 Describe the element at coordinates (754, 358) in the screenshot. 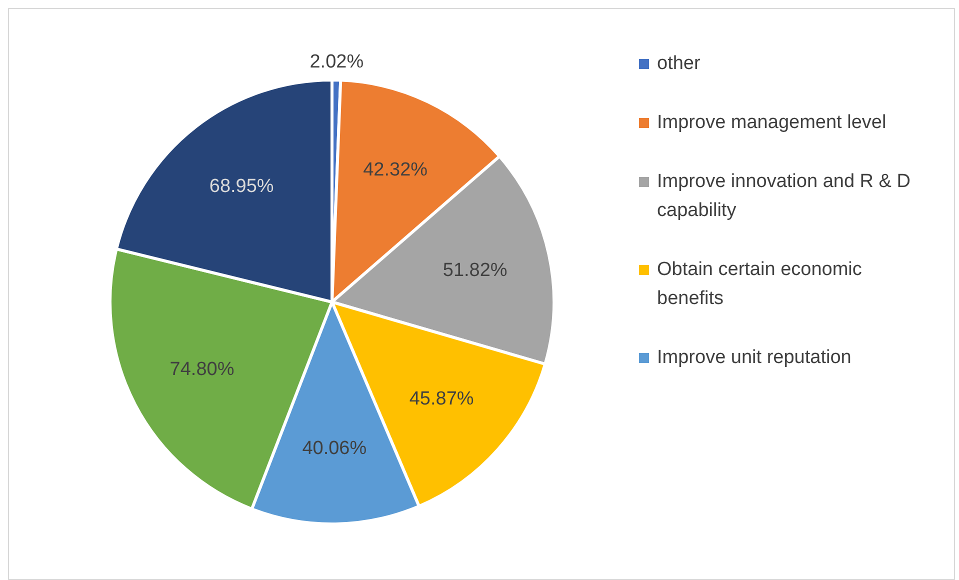

I see `legend-label: Improve unit reputation` at that location.